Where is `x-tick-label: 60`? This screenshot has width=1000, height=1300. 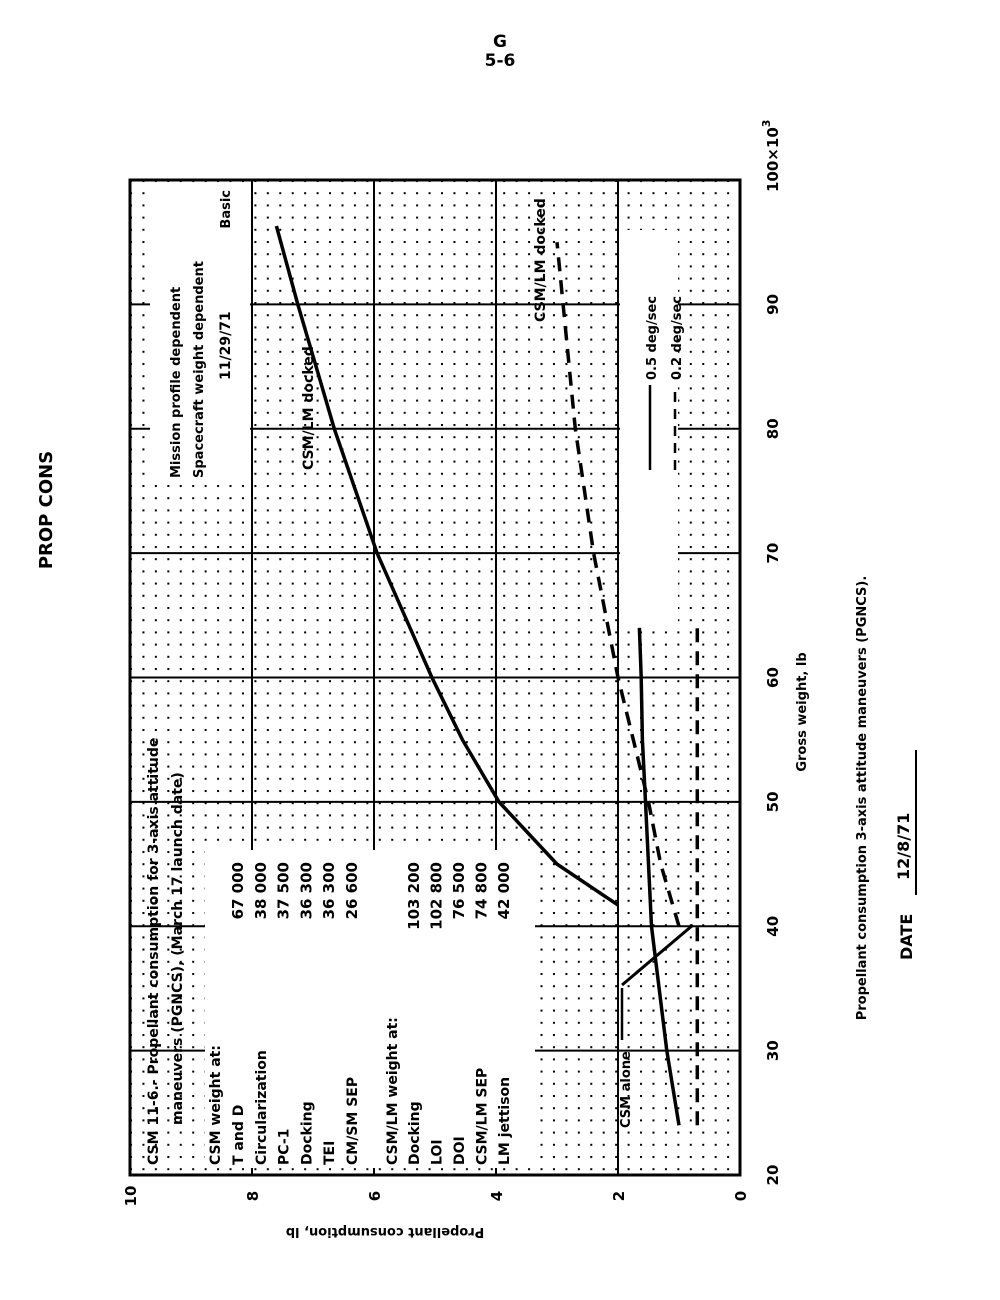
x-tick-label: 60 is located at coordinates (773, 677).